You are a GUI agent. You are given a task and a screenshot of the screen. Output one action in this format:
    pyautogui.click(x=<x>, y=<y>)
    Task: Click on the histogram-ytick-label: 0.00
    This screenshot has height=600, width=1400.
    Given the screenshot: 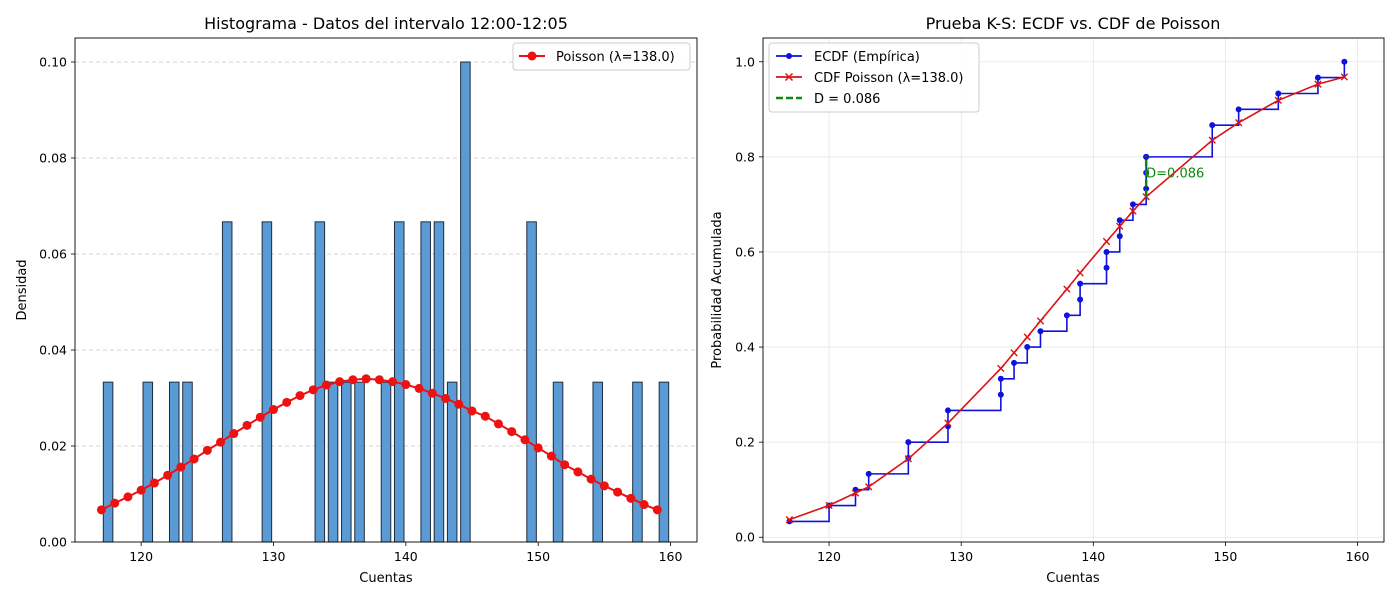 What is the action you would take?
    pyautogui.click(x=53, y=542)
    